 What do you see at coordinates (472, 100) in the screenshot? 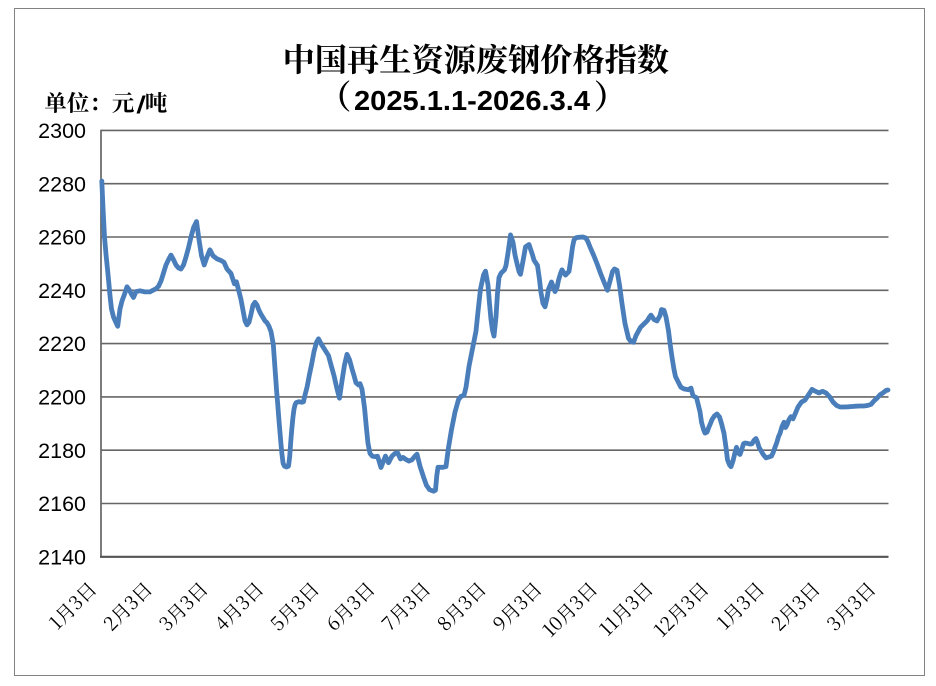
I see `svg-text: 2025.1.1-2026.3.4` at bounding box center [472, 100].